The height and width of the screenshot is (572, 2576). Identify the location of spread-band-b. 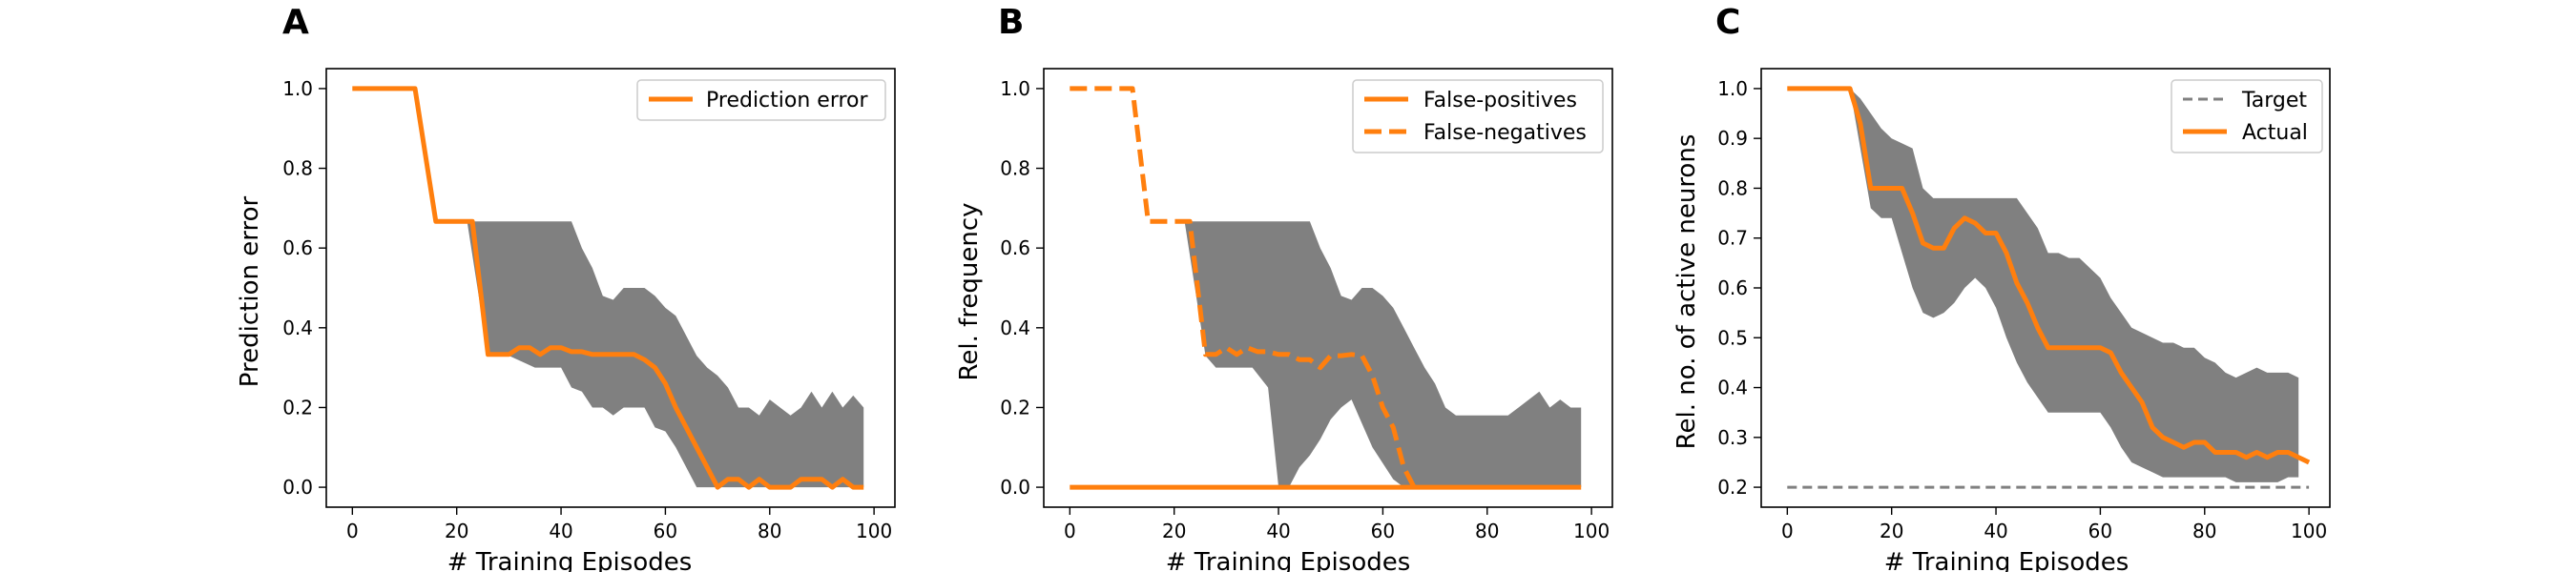
(1383, 355).